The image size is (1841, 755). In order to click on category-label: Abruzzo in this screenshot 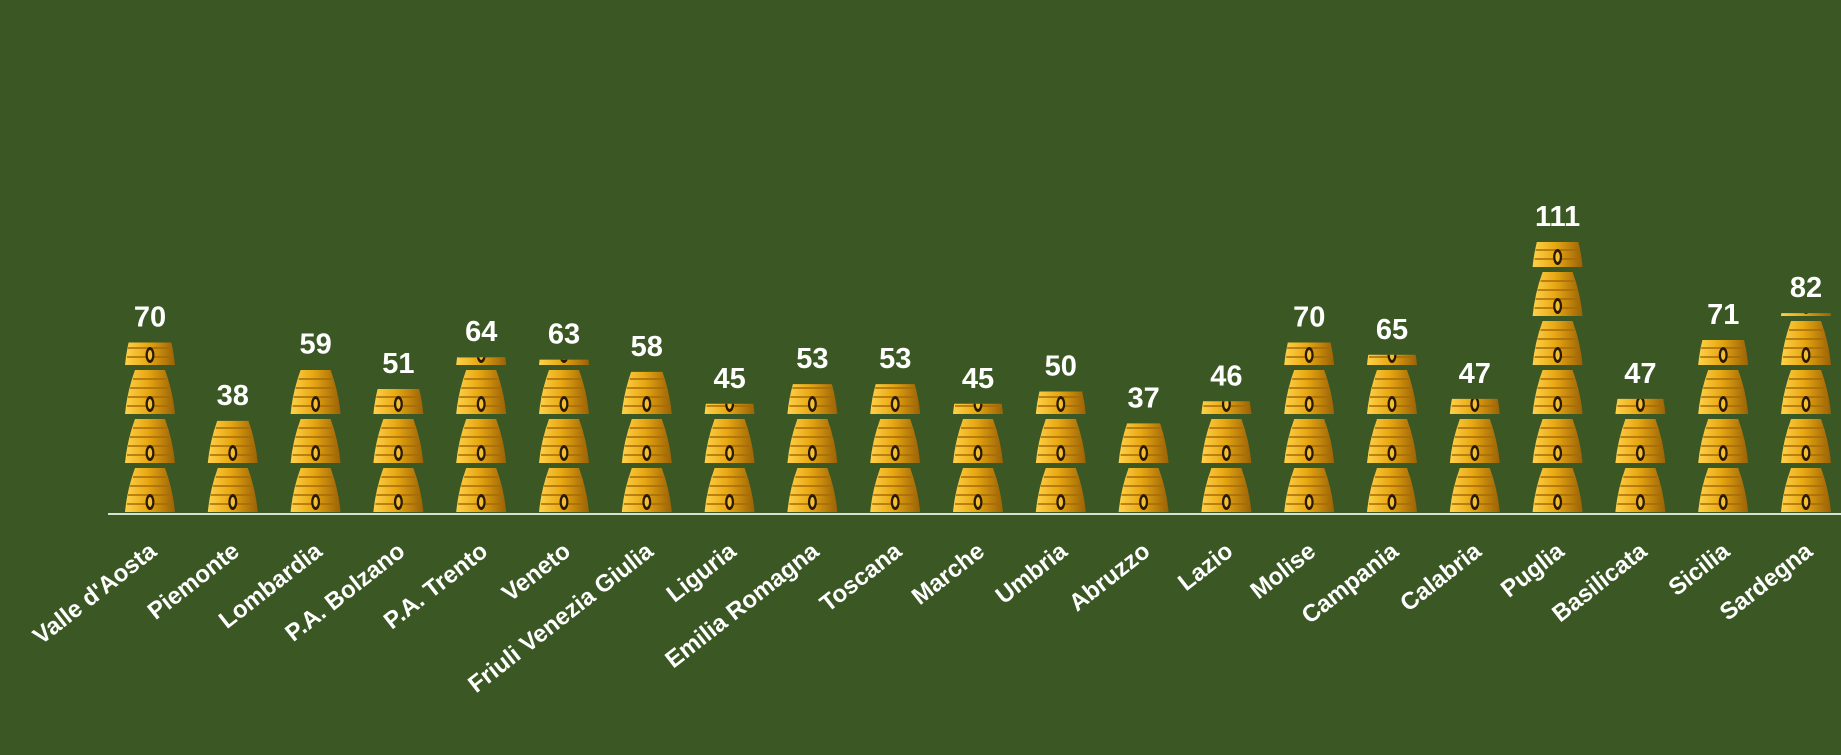, I will do `click(1109, 577)`.